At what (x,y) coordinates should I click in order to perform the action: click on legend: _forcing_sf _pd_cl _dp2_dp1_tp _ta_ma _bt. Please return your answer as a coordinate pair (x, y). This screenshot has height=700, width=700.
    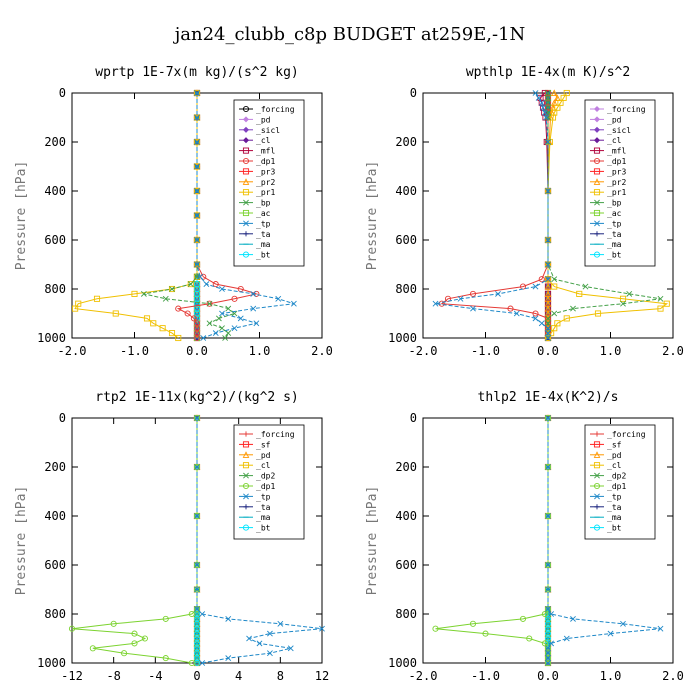
    Looking at the image, I should click on (620, 482).